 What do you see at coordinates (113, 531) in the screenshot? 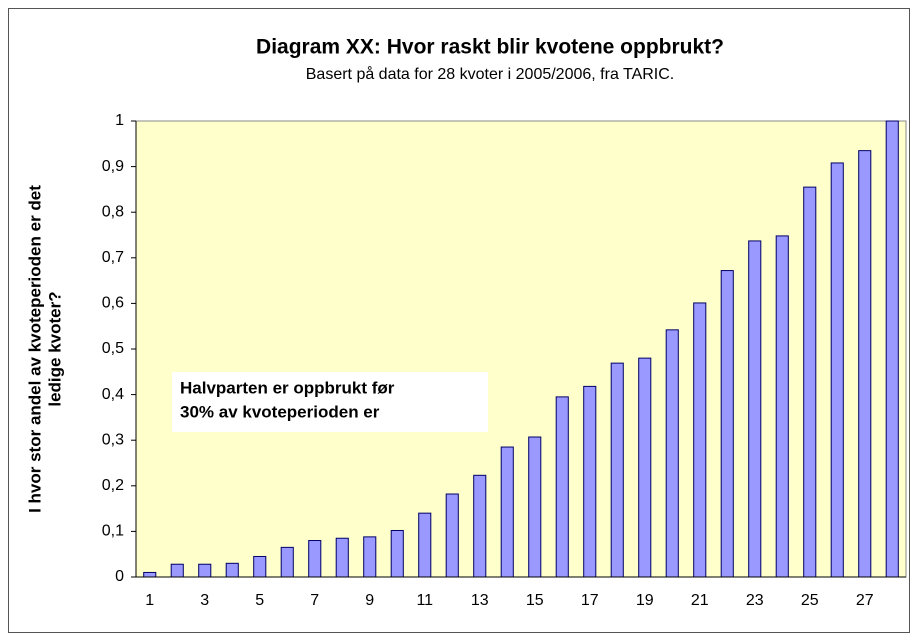
I see `y-tick-label: 0,1` at bounding box center [113, 531].